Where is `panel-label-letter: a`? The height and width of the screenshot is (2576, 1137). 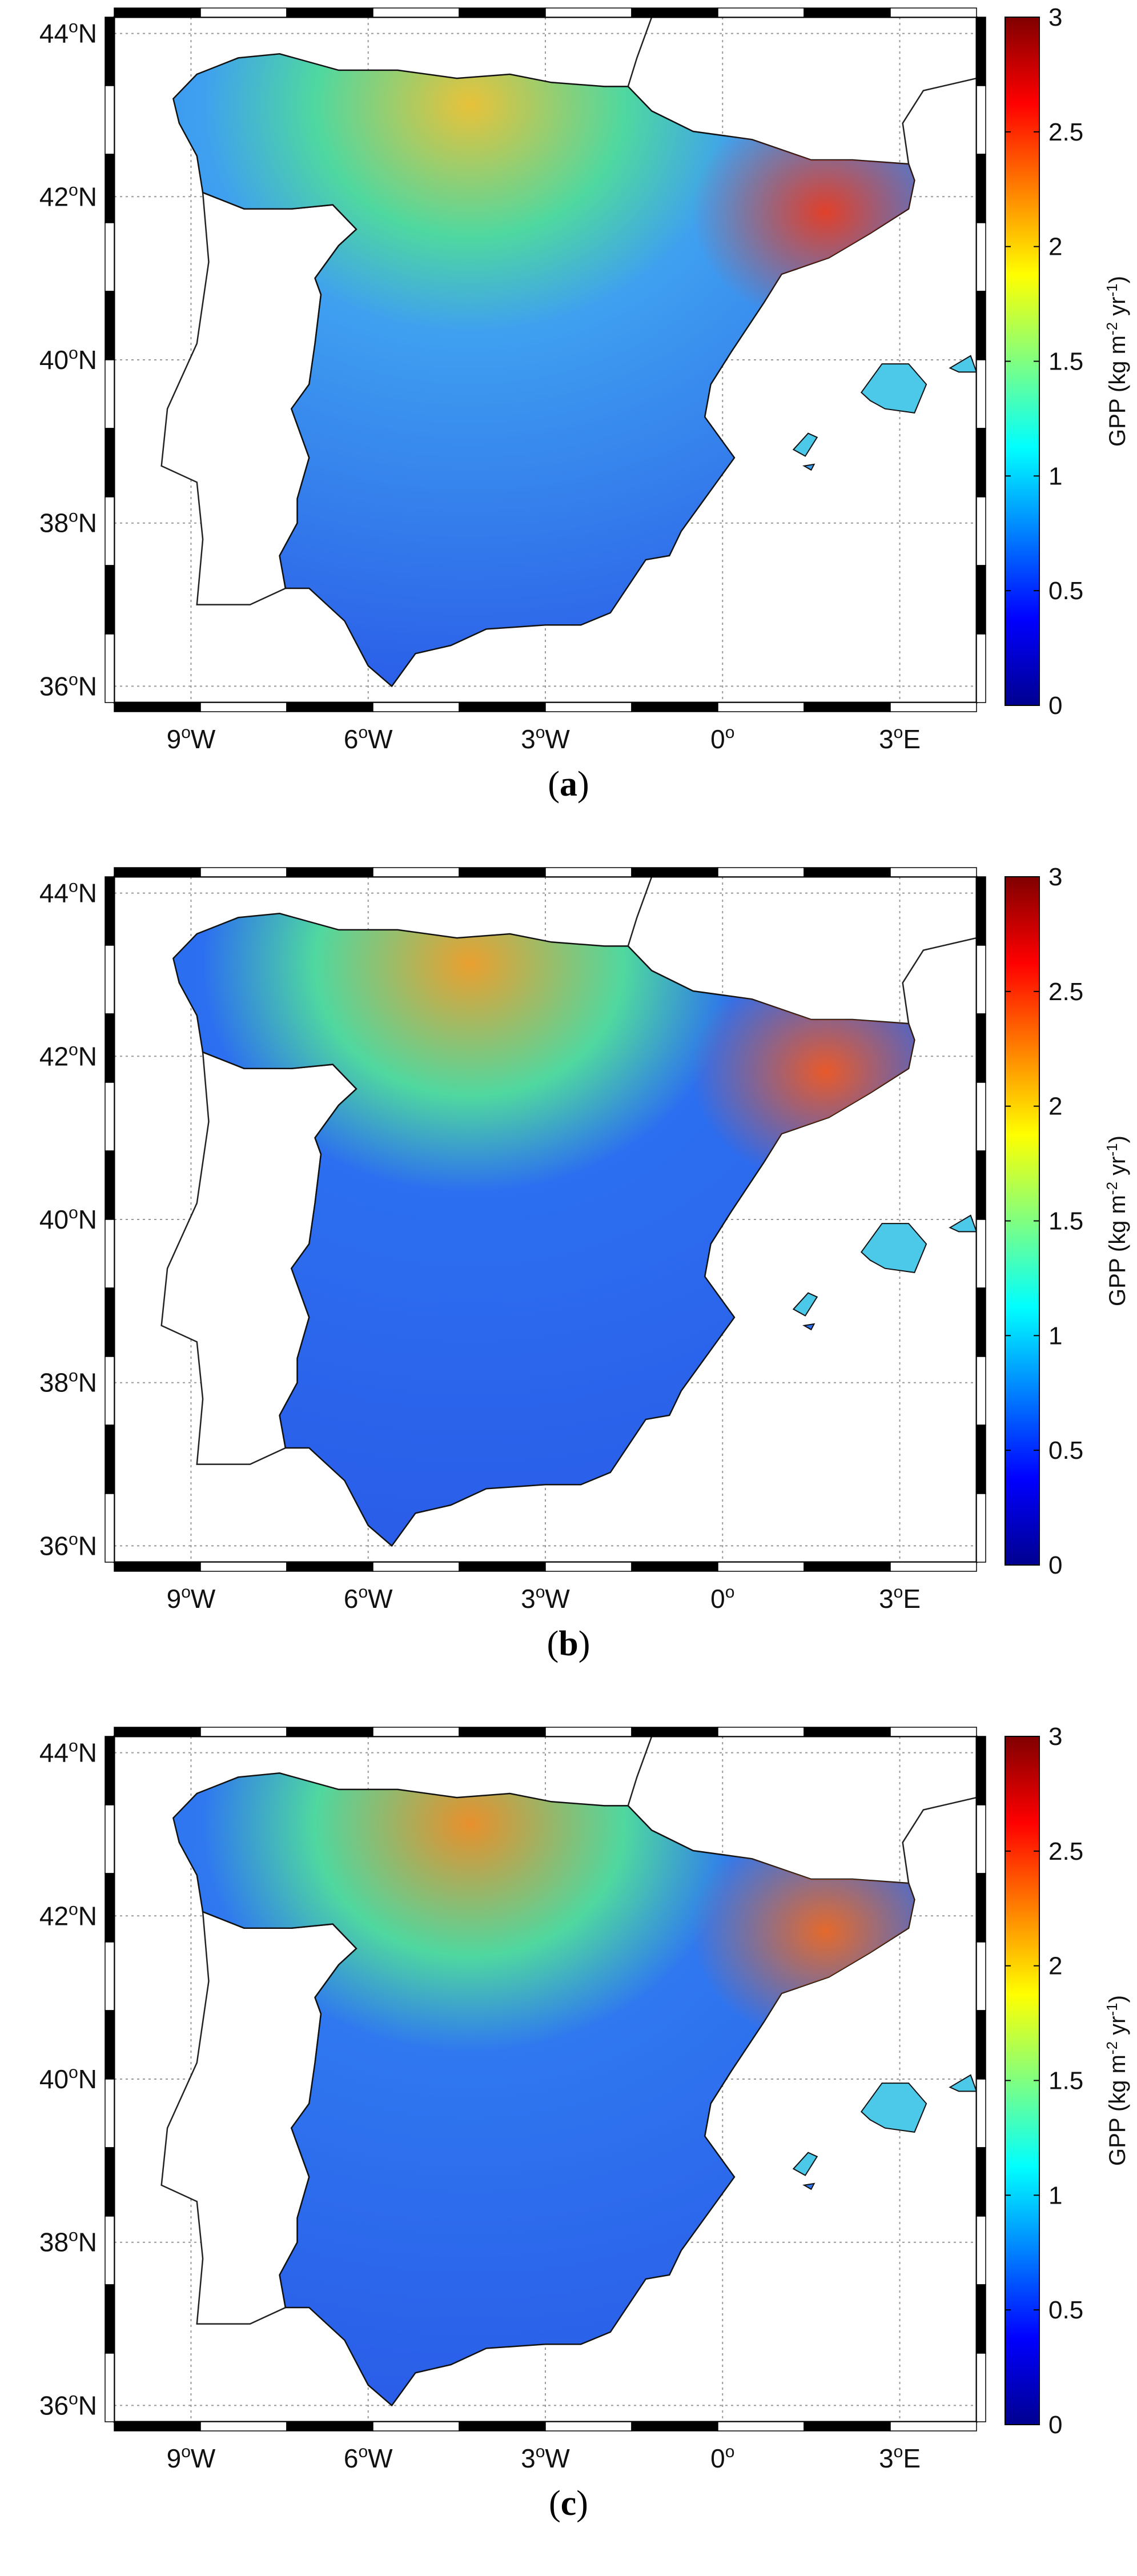
panel-label-letter: a is located at coordinates (568, 784).